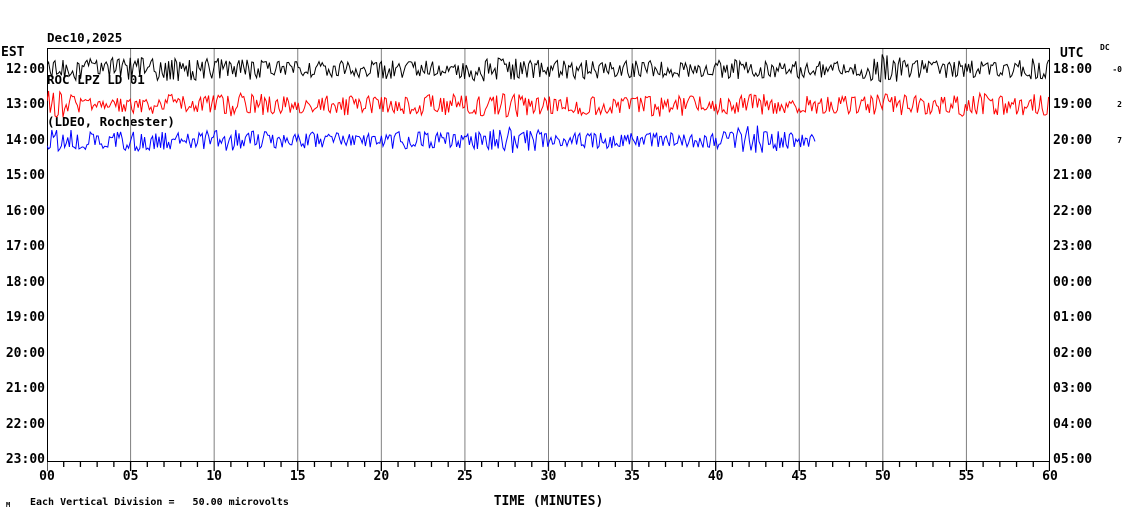 This screenshot has width=1130, height=519. What do you see at coordinates (1050, 476) in the screenshot?
I see `x-tick-label: 60` at bounding box center [1050, 476].